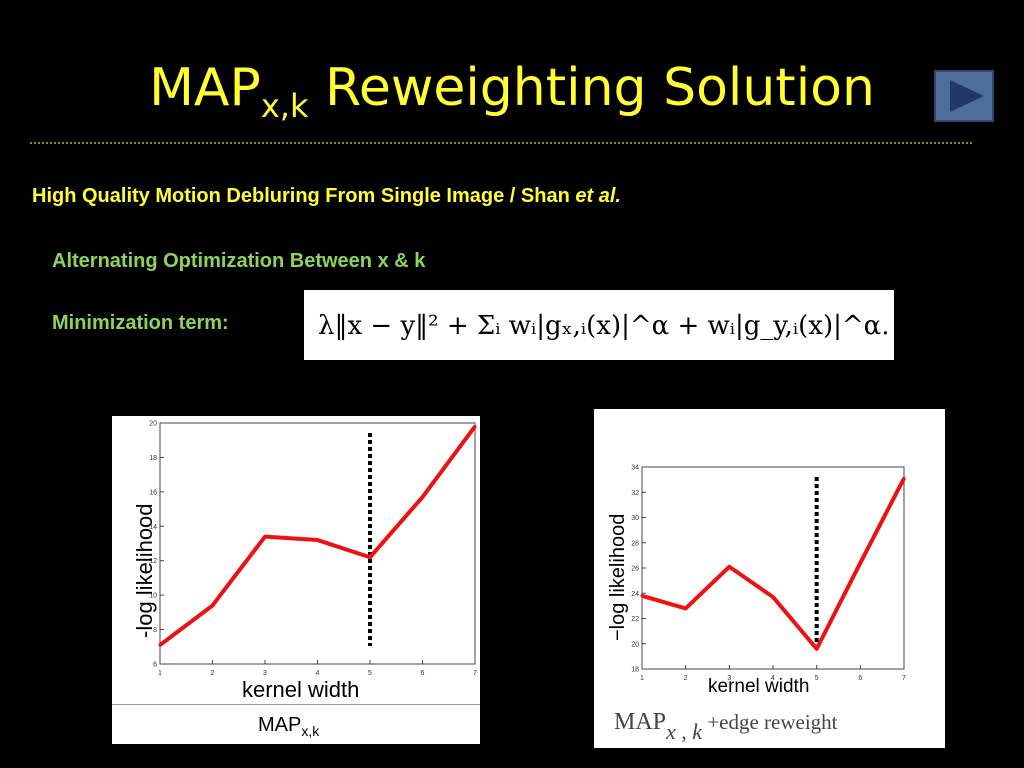 The height and width of the screenshot is (768, 1024). What do you see at coordinates (301, 689) in the screenshot?
I see `chart-left-xlabel: kernel width` at bounding box center [301, 689].